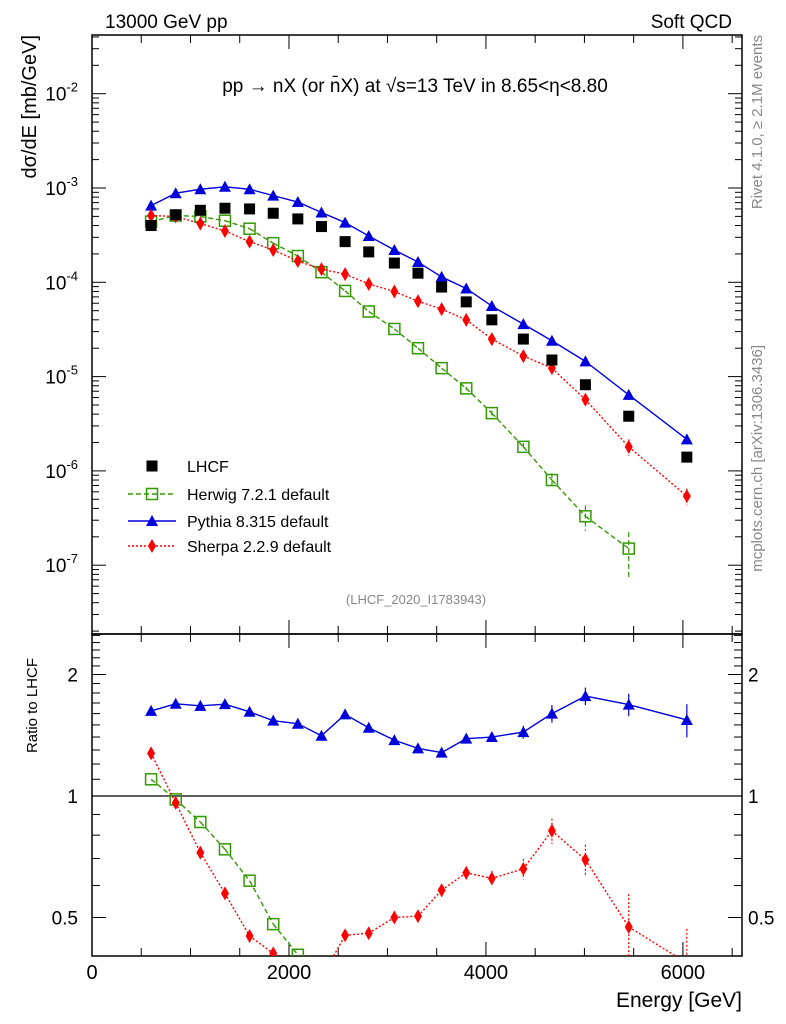 This screenshot has width=786, height=1024. Describe the element at coordinates (486, 973) in the screenshot. I see `x-tick-label: 4000` at that location.